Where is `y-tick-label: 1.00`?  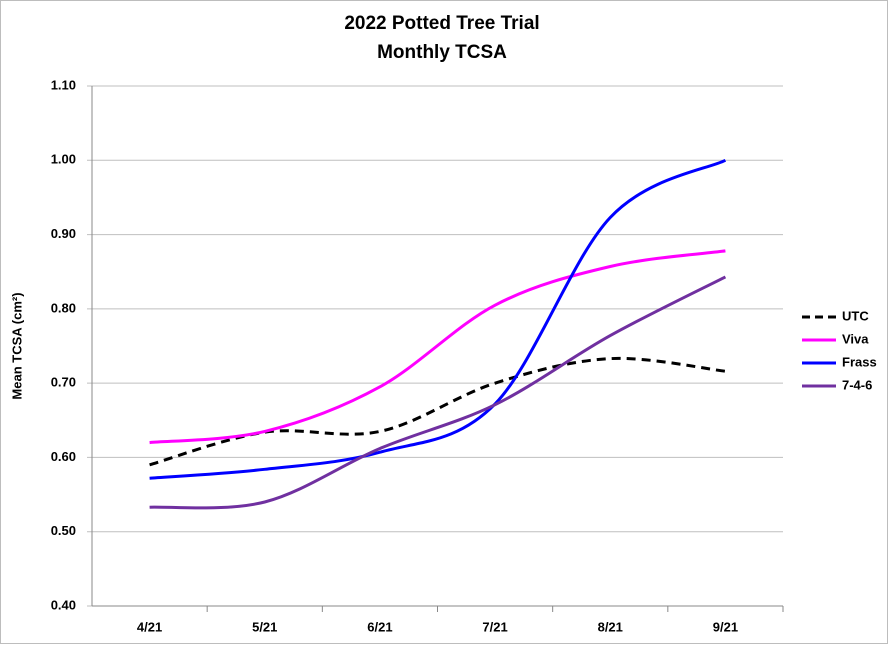
y-tick-label: 1.00 is located at coordinates (63, 159).